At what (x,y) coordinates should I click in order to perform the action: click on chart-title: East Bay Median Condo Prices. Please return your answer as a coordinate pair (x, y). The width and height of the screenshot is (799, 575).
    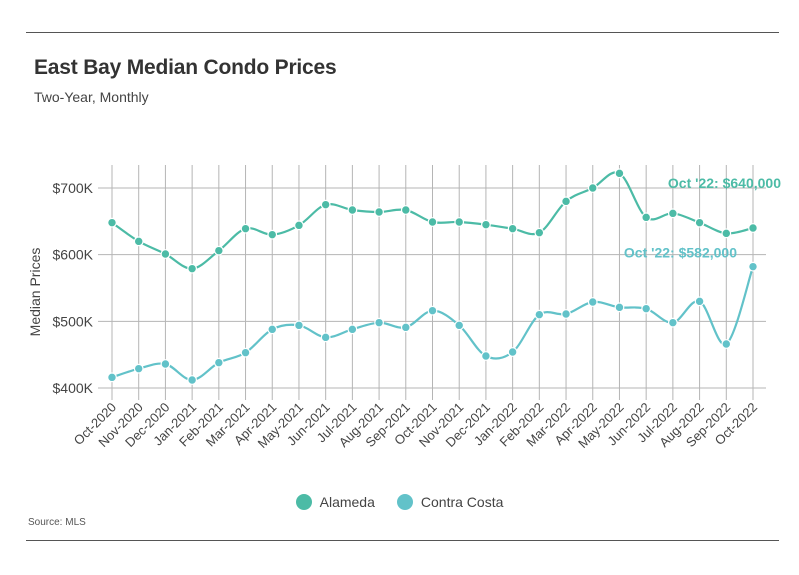
    Looking at the image, I should click on (185, 67).